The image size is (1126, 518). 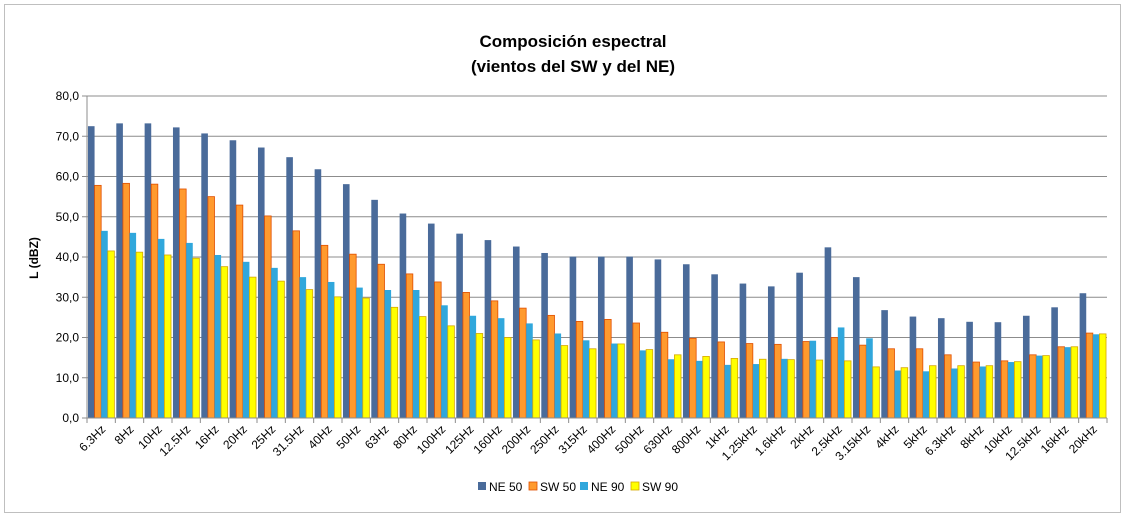 I want to click on legend-label: NE 50, so click(x=506, y=487).